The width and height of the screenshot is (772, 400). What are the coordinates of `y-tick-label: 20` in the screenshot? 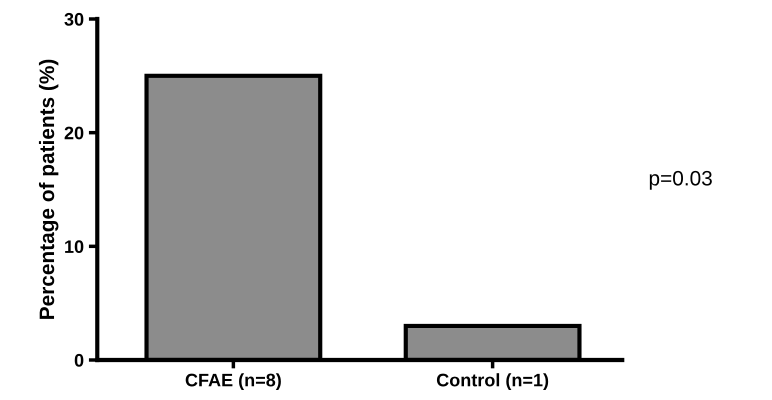 It's located at (74, 133).